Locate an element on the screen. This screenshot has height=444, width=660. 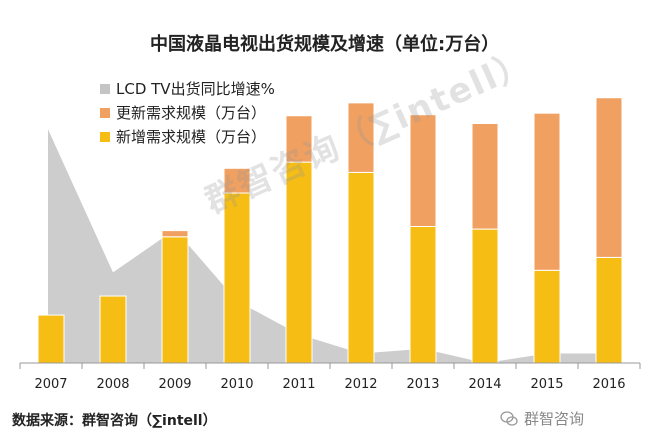
bar-new-2008 is located at coordinates (113, 329).